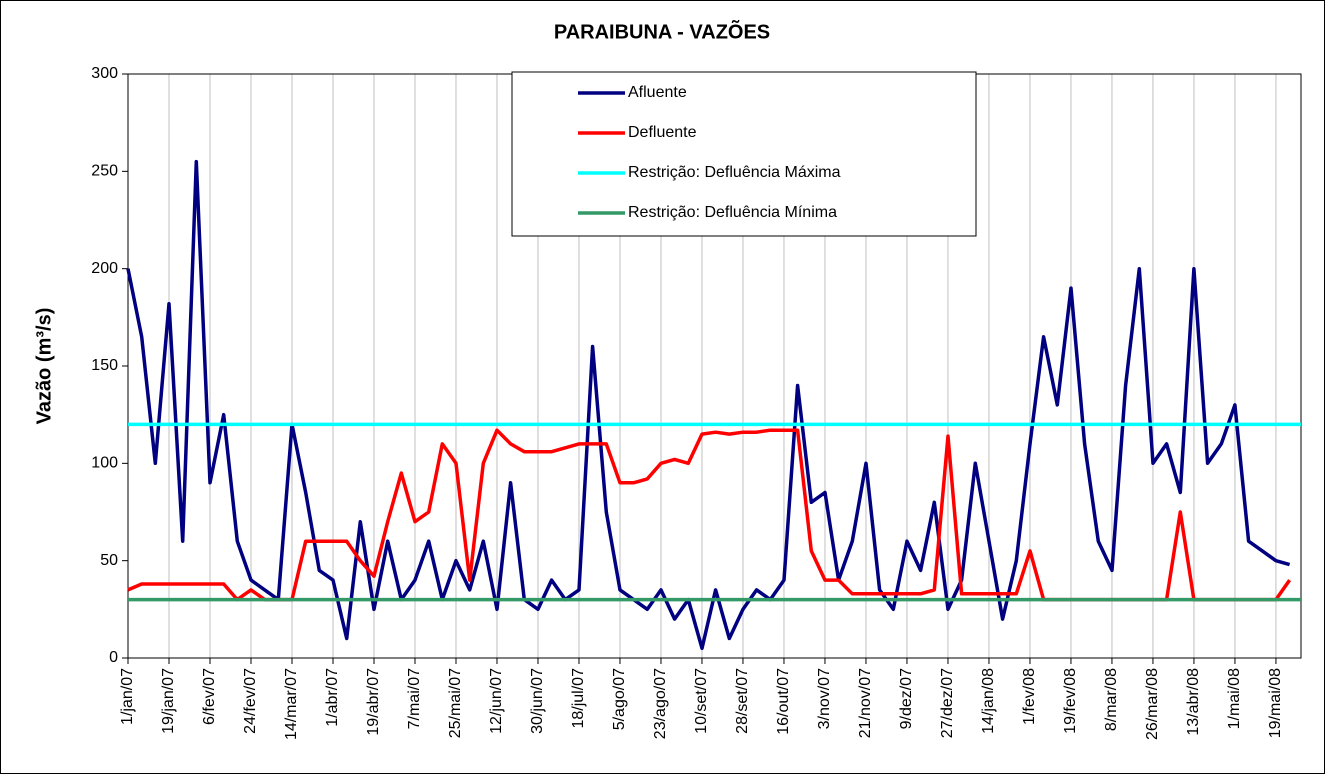 The width and height of the screenshot is (1325, 774). Describe the element at coordinates (988, 701) in the screenshot. I see `x-tick-label: 14/jan/08` at that location.